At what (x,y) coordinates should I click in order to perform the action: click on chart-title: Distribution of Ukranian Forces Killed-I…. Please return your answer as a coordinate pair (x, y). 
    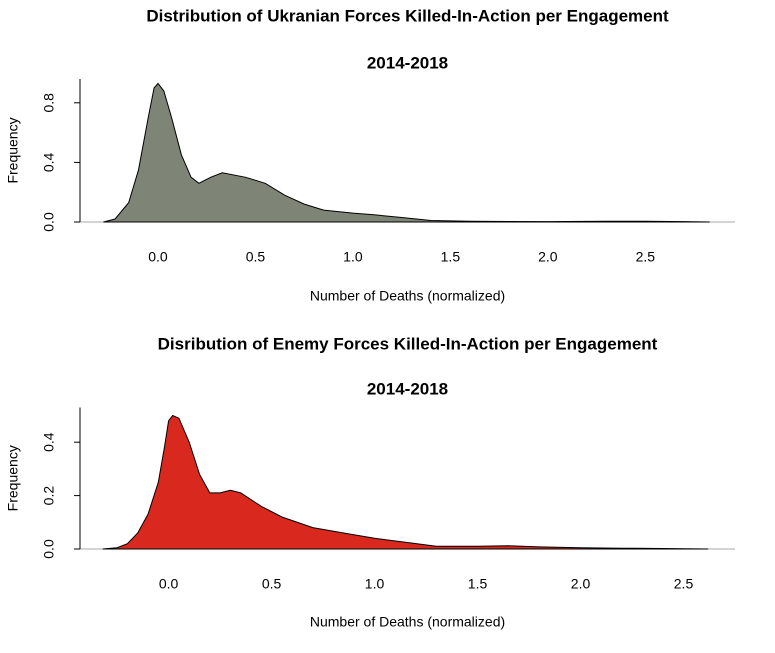
    Looking at the image, I should click on (407, 15).